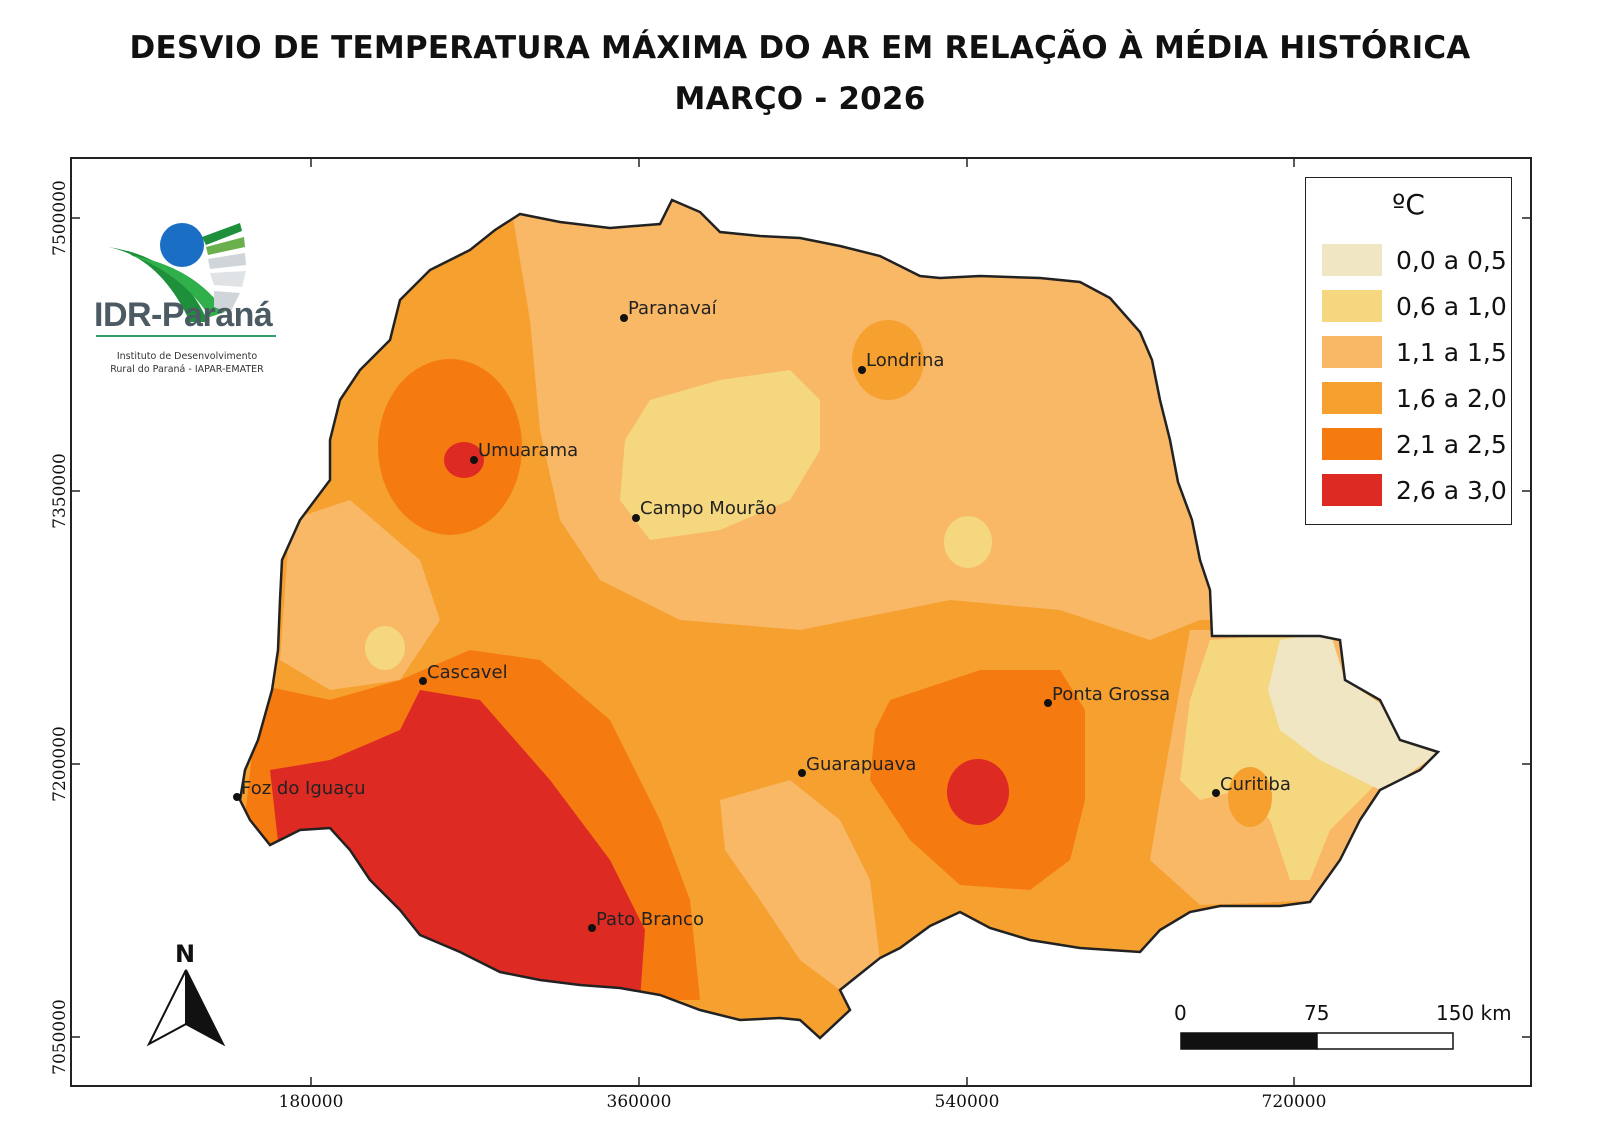  Describe the element at coordinates (802, 773) in the screenshot. I see `city-dot-guarapuava` at that location.